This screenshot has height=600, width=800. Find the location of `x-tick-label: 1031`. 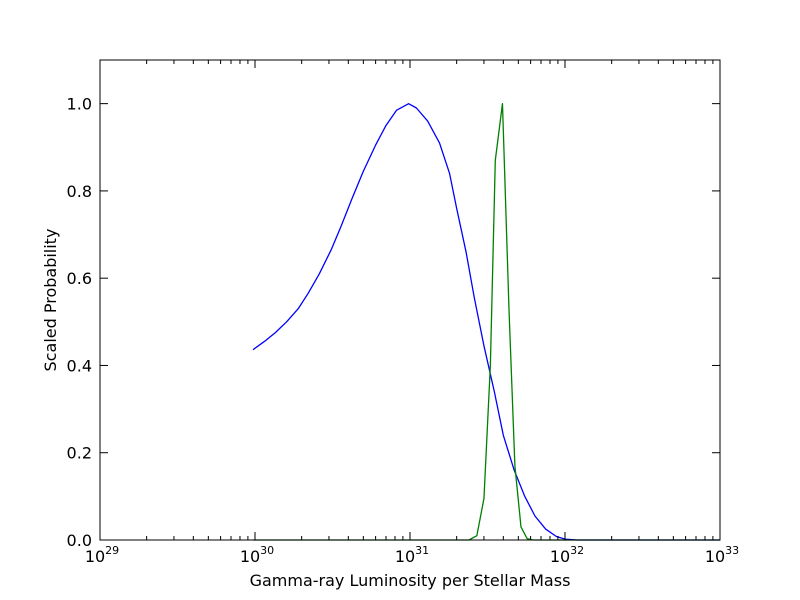

x-tick-label: 1031 is located at coordinates (412, 555).